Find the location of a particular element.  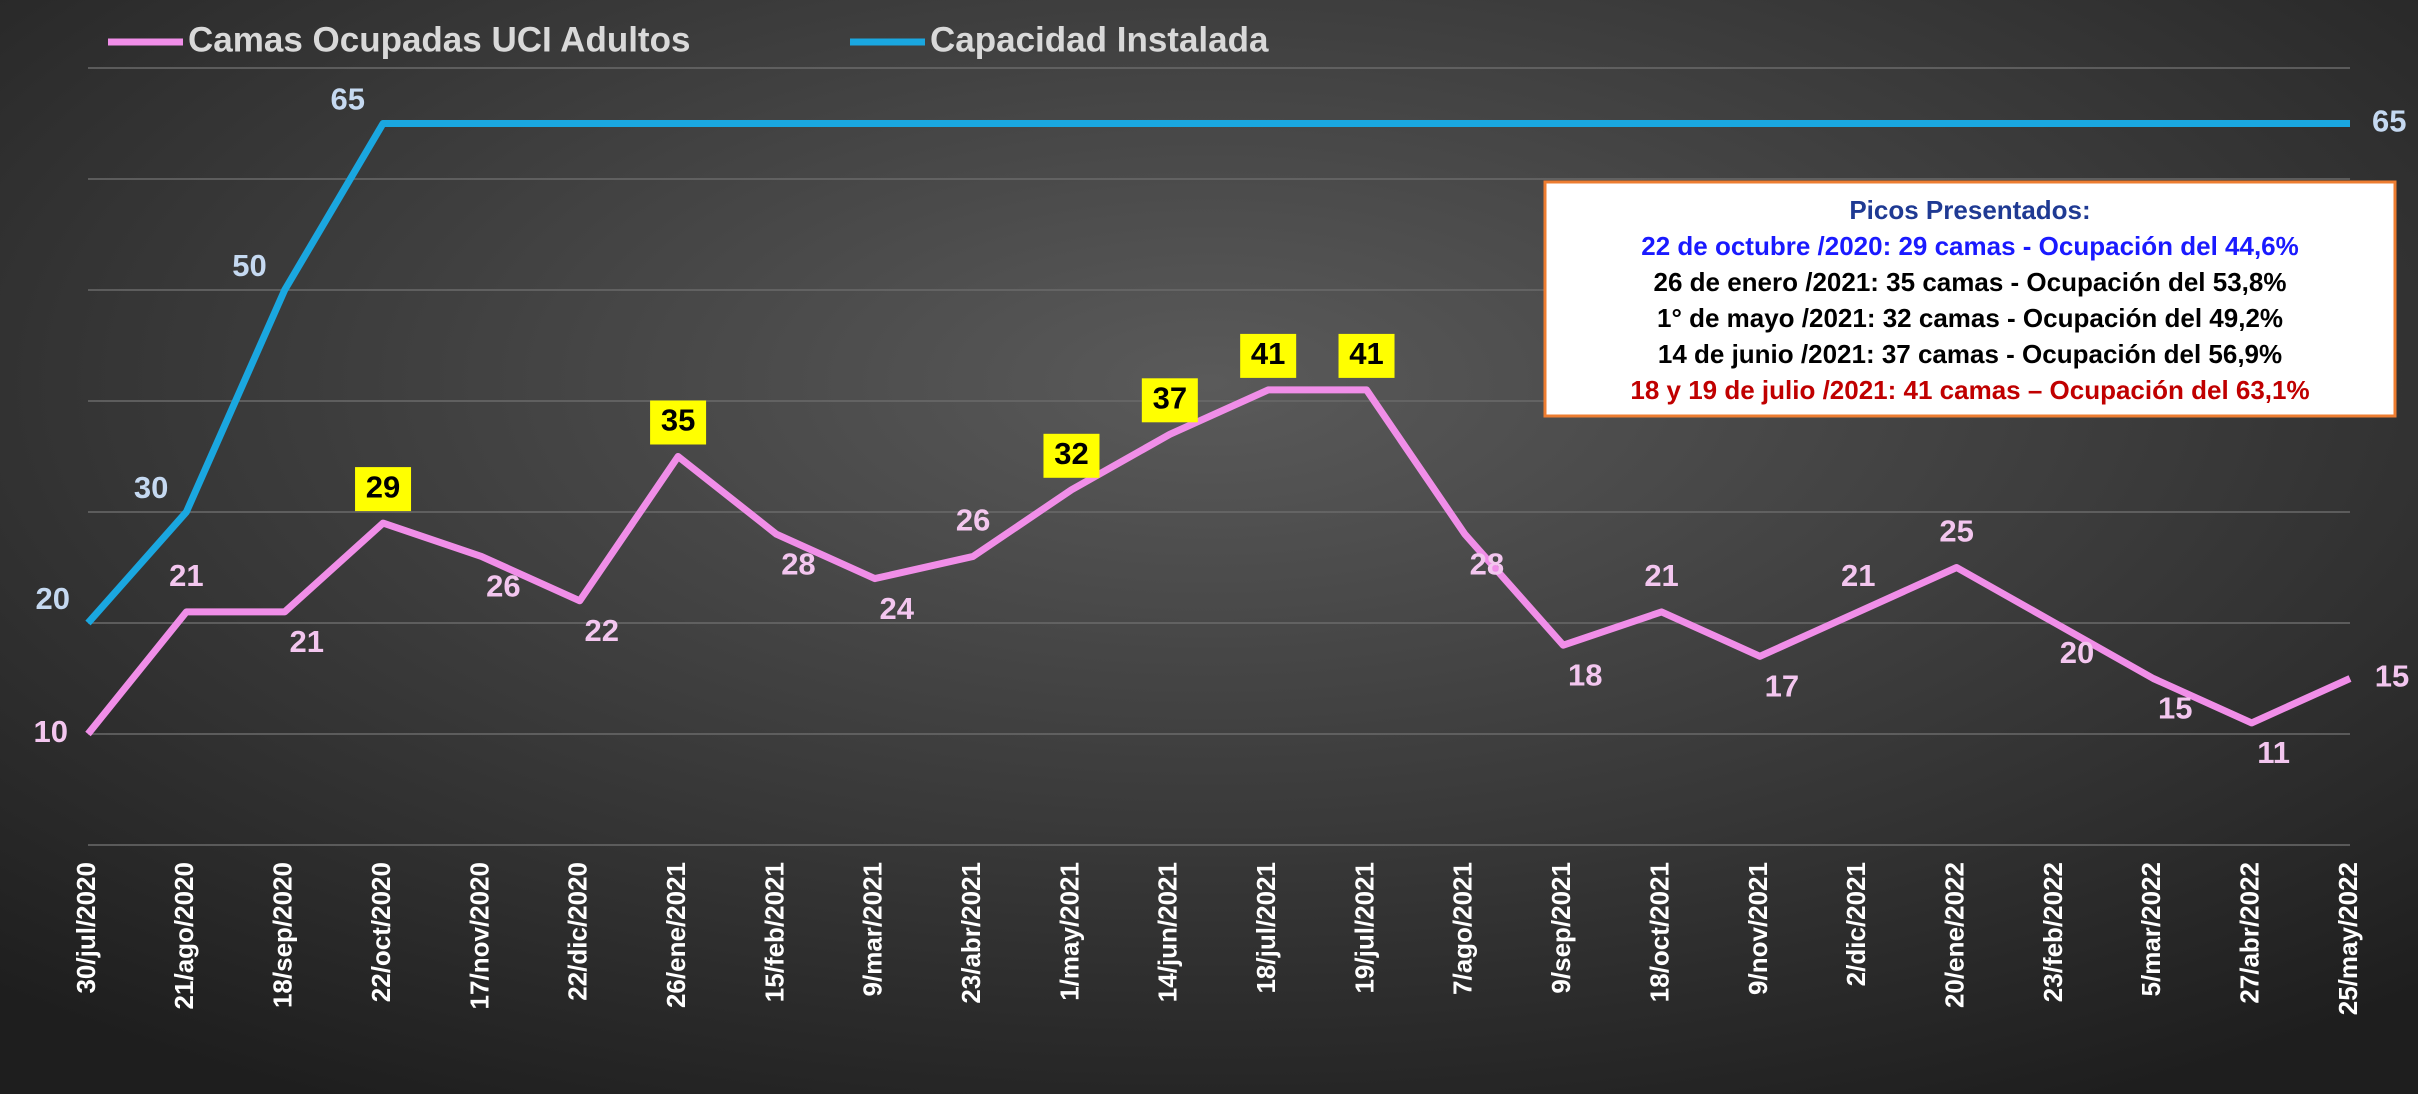

data-label: 30 is located at coordinates (151, 487).